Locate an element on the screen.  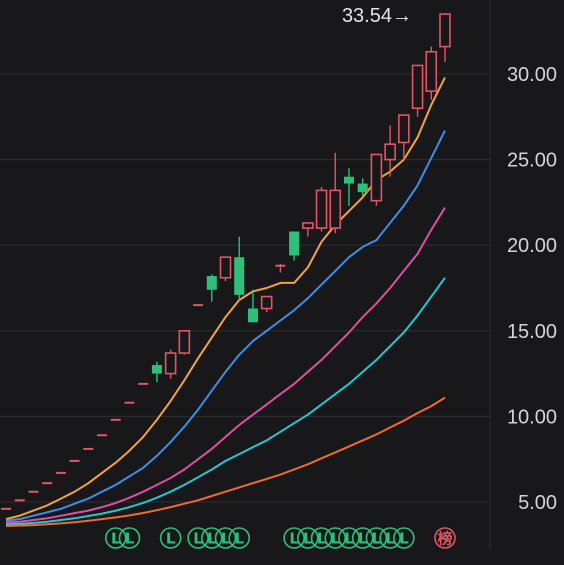
last-price-label: 33.54→ is located at coordinates (377, 16).